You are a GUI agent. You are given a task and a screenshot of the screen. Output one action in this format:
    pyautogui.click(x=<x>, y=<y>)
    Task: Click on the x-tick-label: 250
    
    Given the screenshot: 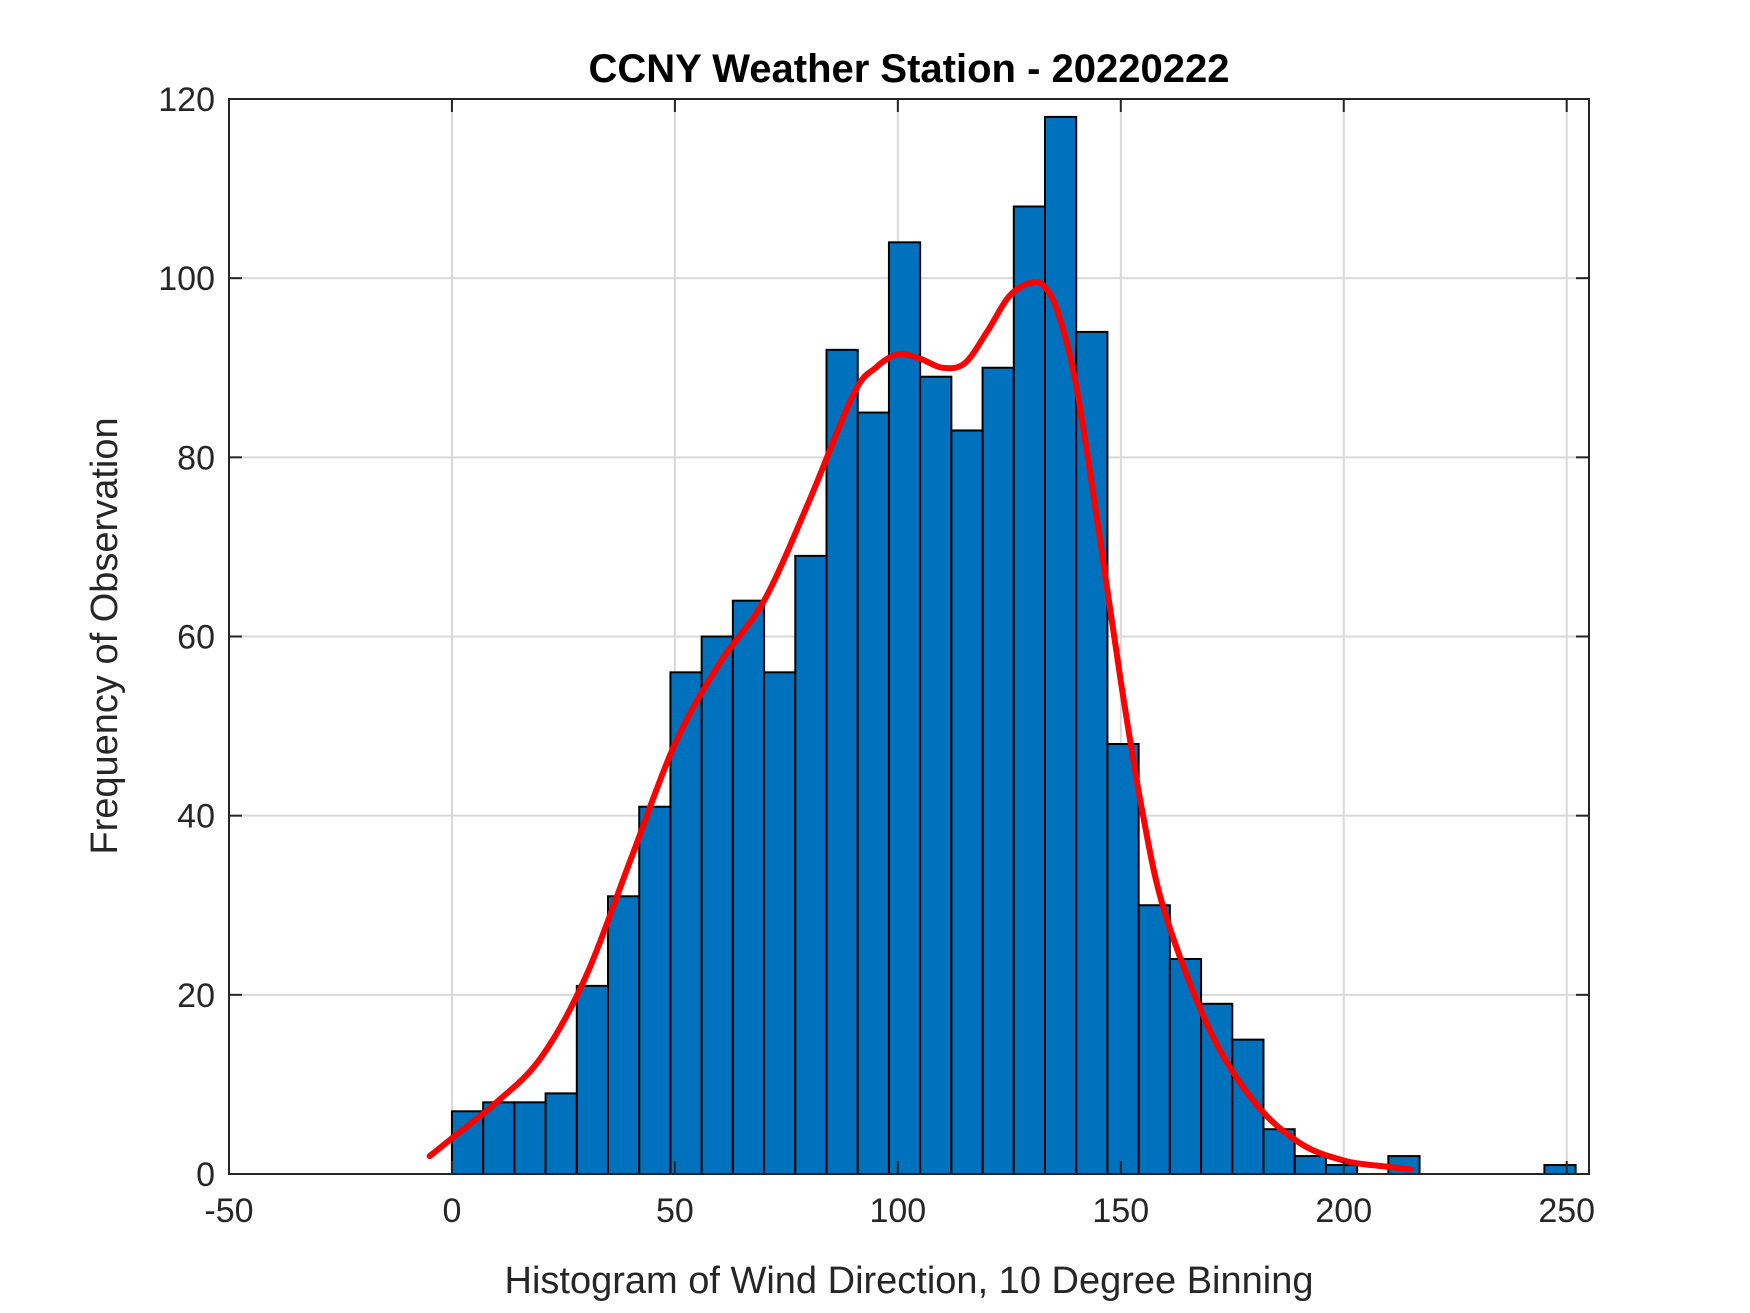 What is the action you would take?
    pyautogui.click(x=1566, y=1211)
    